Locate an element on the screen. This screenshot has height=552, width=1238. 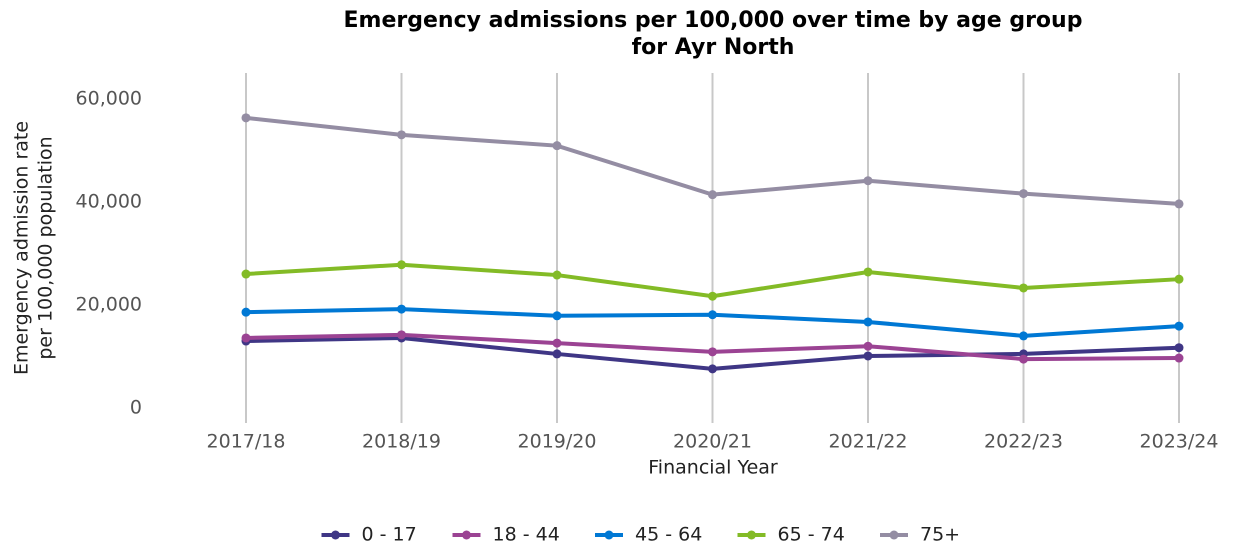
legend-item: 0 - 17 is located at coordinates (369, 535).